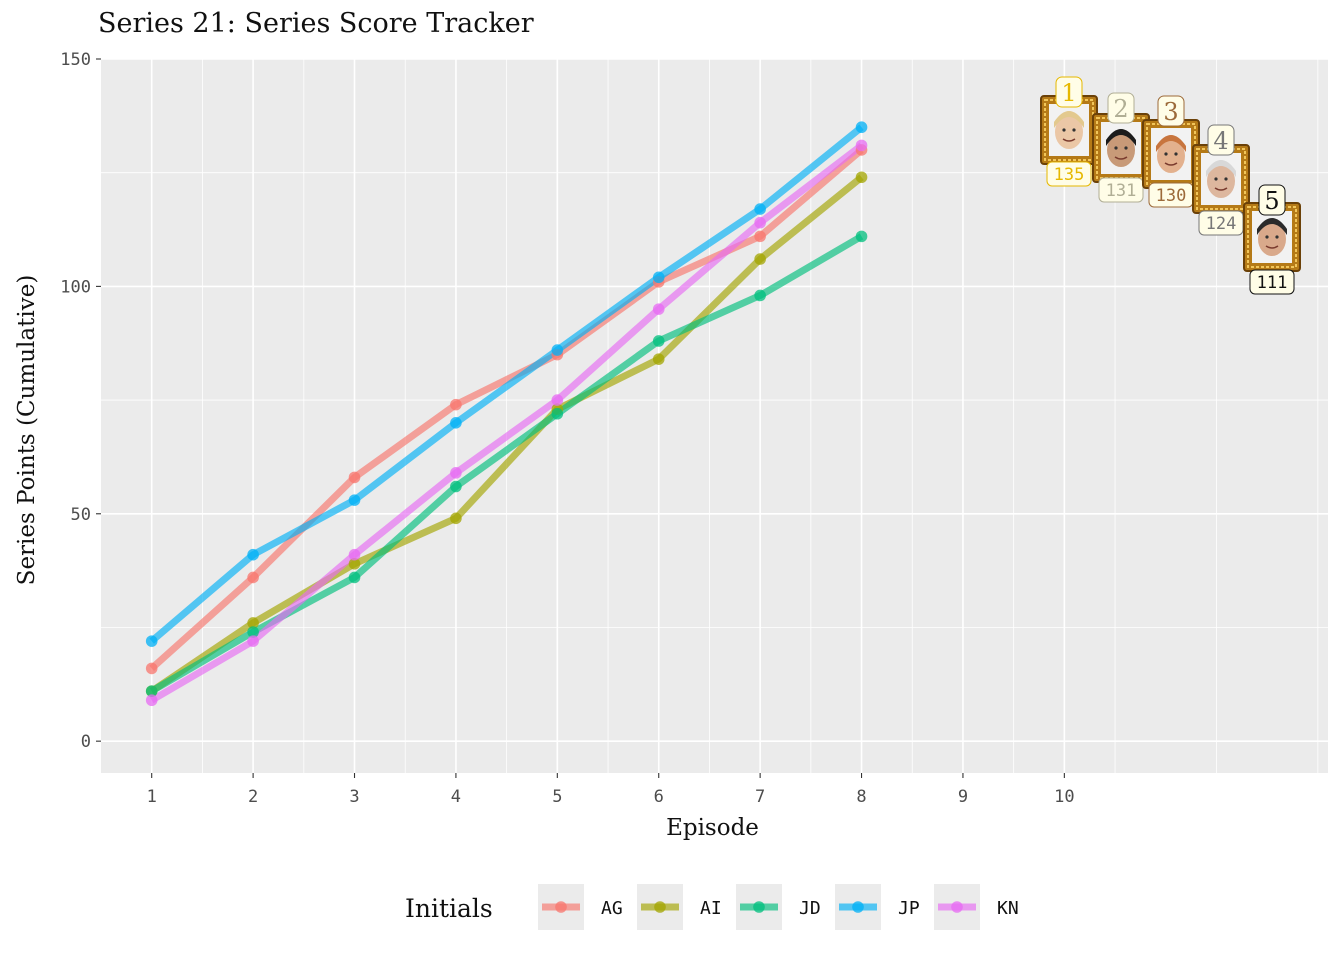  What do you see at coordinates (253, 797) in the screenshot?
I see `x-tick-label: 2` at bounding box center [253, 797].